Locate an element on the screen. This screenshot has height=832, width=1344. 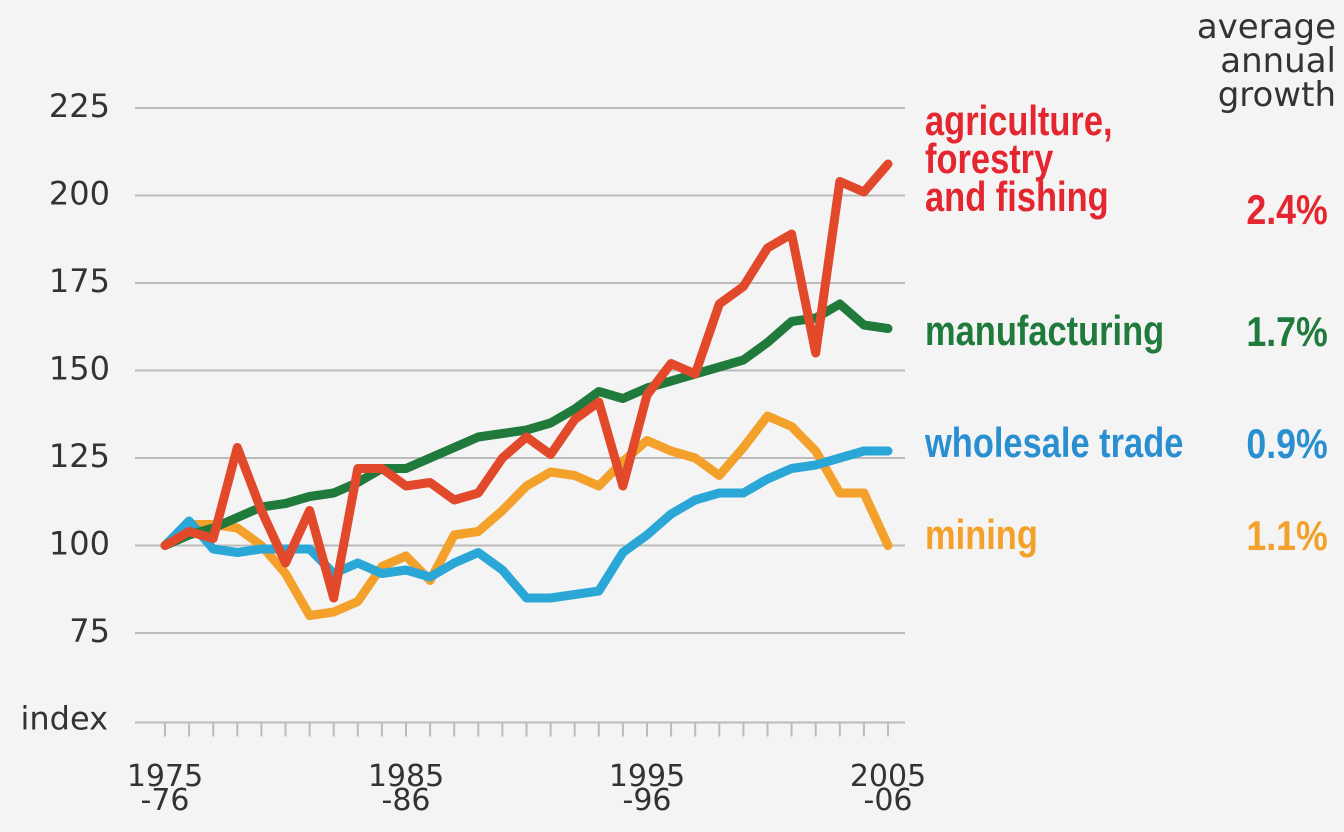
y-tick-label: 175 is located at coordinates (79, 281).